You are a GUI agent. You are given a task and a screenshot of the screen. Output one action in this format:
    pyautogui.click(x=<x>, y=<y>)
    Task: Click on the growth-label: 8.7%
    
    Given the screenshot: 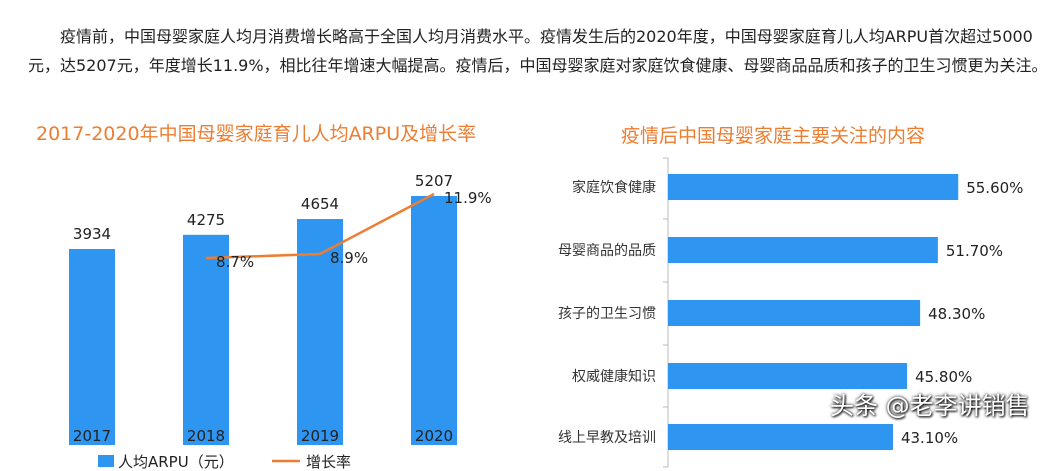 What is the action you would take?
    pyautogui.click(x=235, y=262)
    